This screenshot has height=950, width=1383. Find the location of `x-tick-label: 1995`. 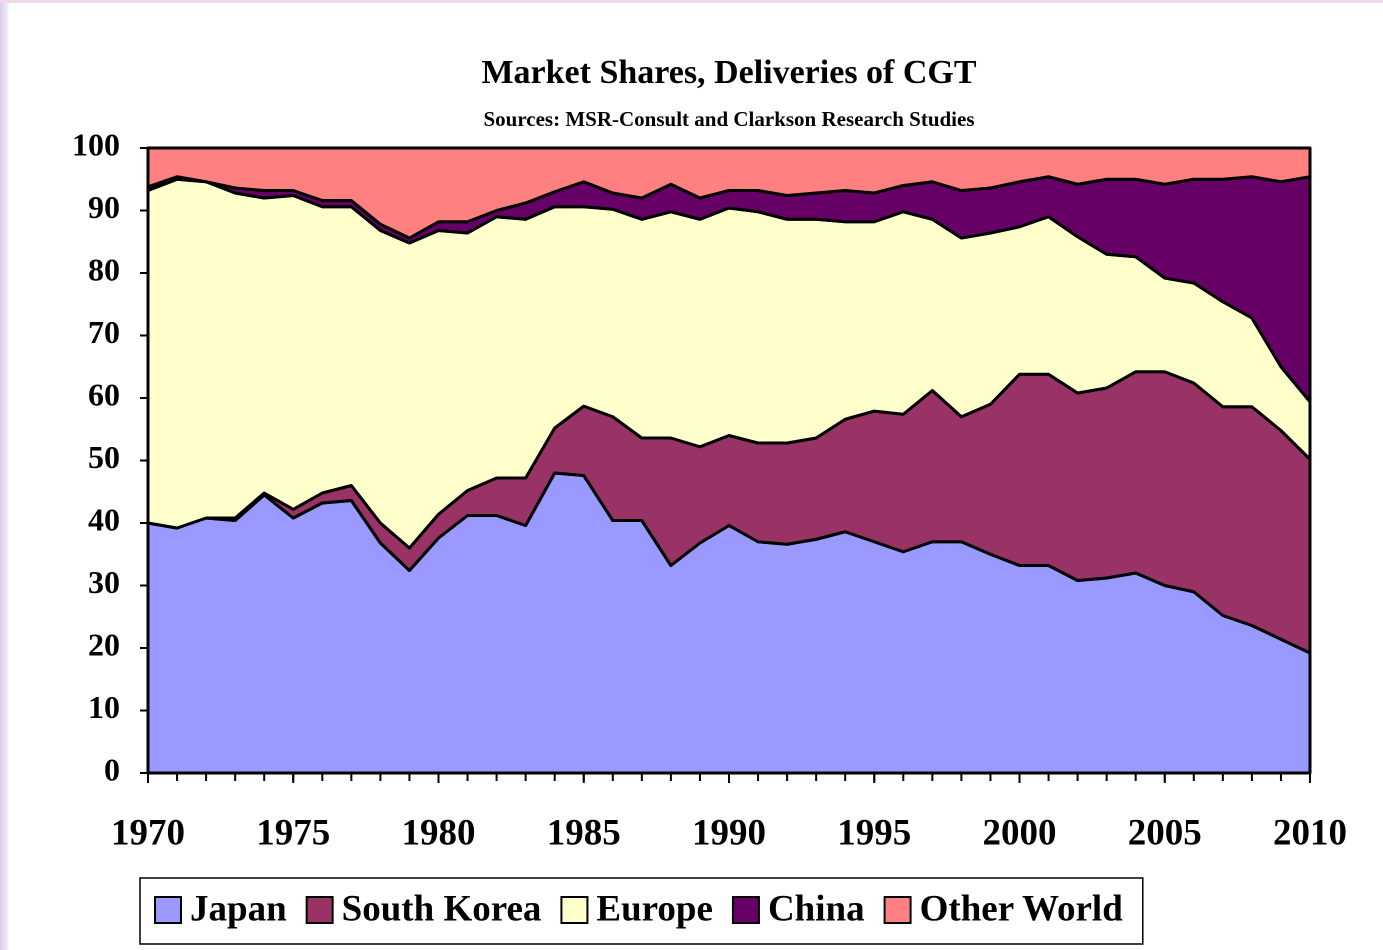

x-tick-label: 1995 is located at coordinates (874, 832).